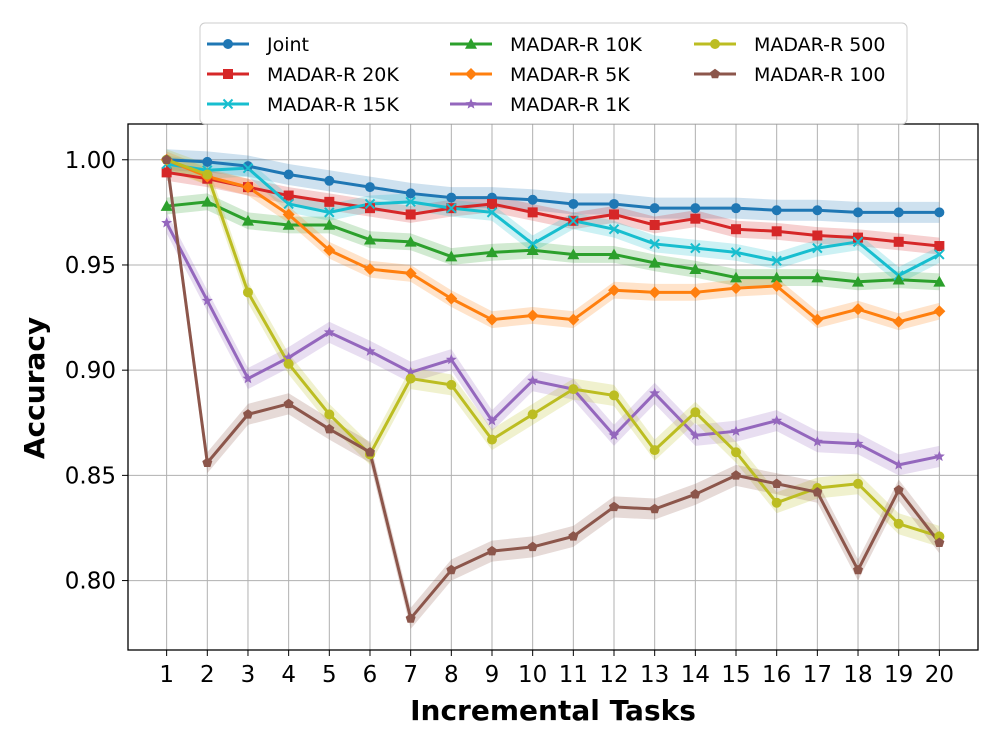  I want to click on y-tick-label: 0.95, so click(90, 266).